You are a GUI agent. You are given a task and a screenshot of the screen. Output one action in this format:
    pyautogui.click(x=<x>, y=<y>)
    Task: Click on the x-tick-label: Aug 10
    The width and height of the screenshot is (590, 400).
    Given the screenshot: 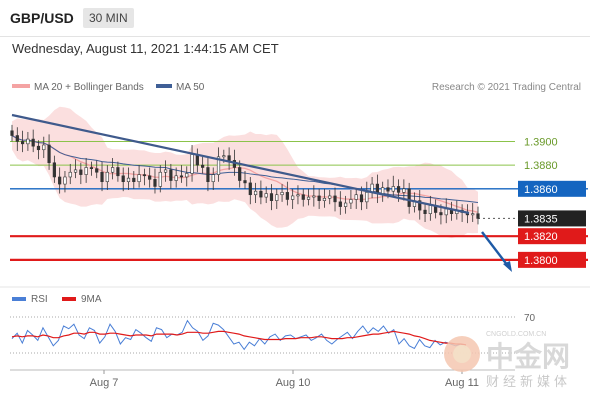 What is the action you would take?
    pyautogui.click(x=293, y=383)
    